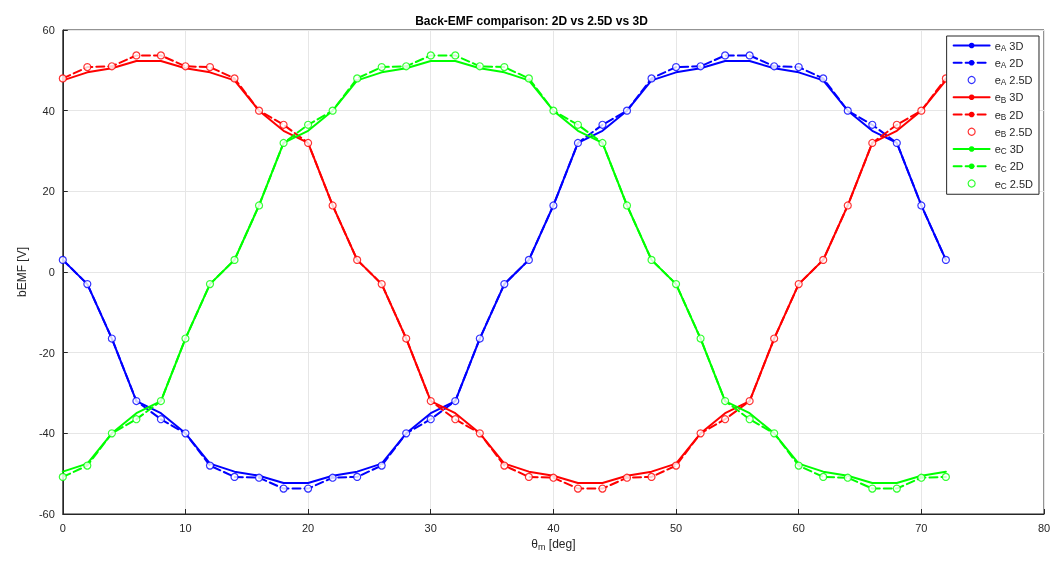 The height and width of the screenshot is (572, 1063). What do you see at coordinates (46, 433) in the screenshot?
I see `y-tick-label: -40` at bounding box center [46, 433].